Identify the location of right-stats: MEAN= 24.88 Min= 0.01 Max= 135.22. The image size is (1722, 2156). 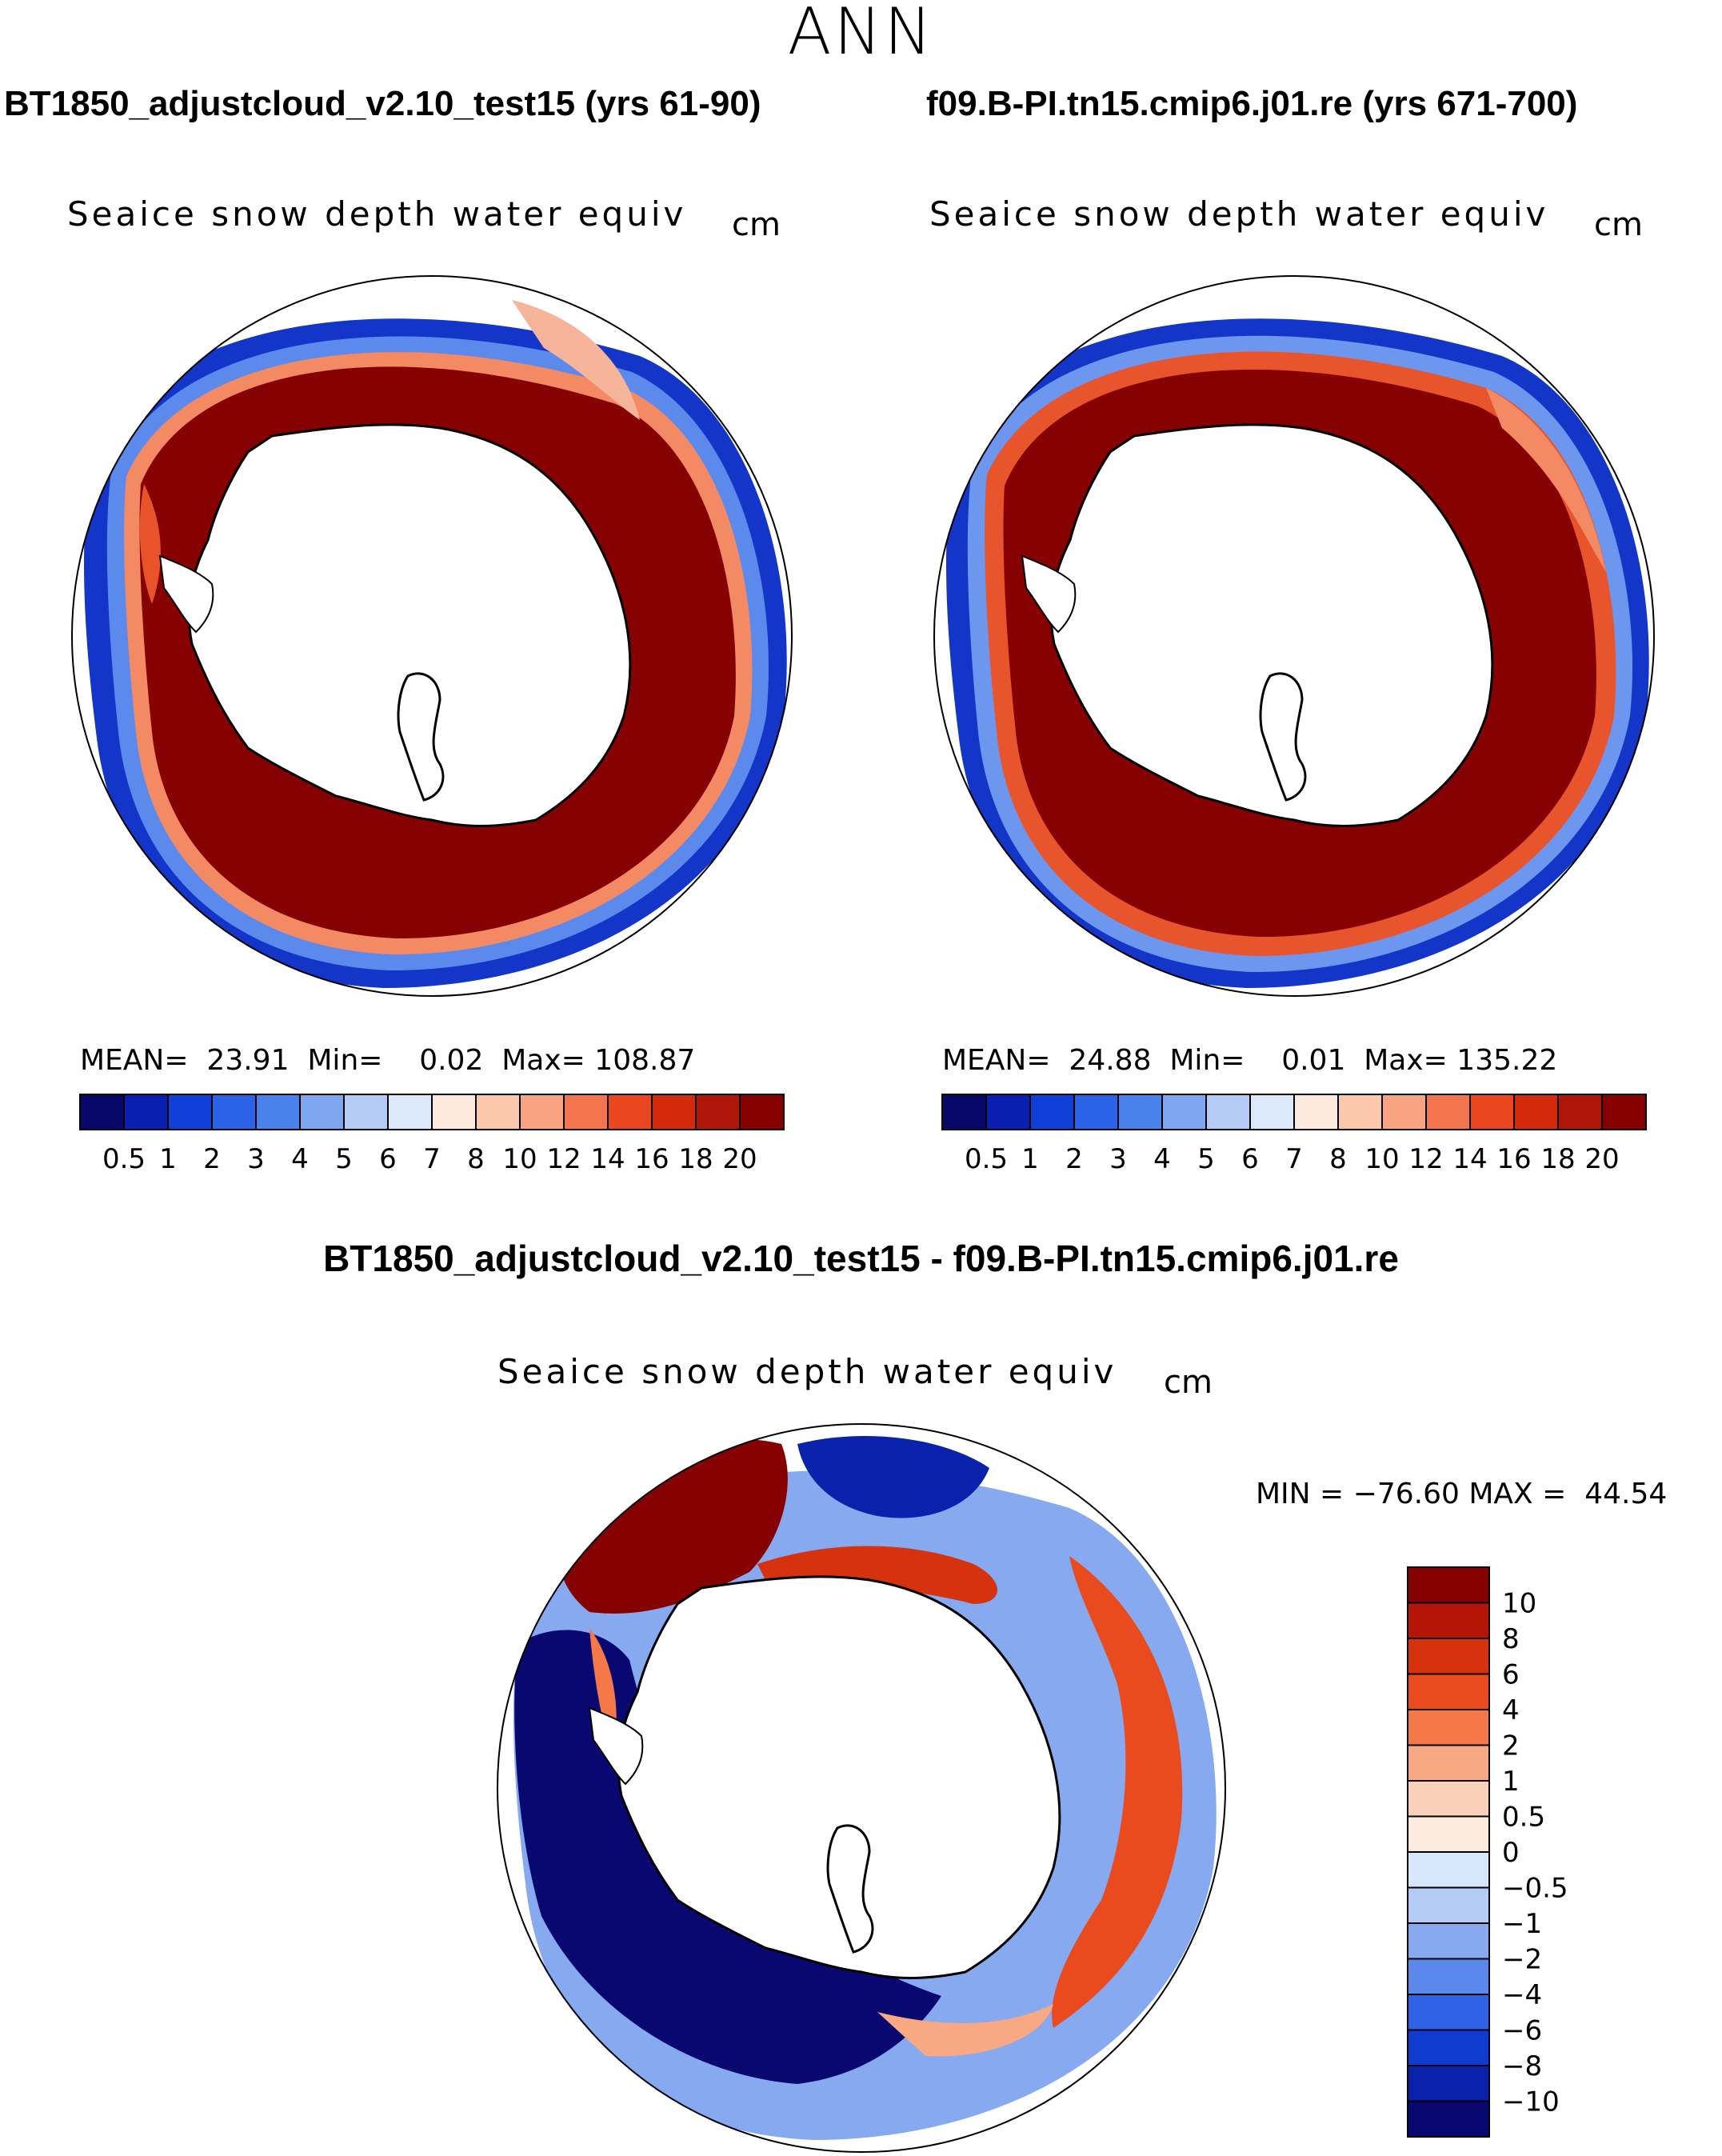
(1249, 1060).